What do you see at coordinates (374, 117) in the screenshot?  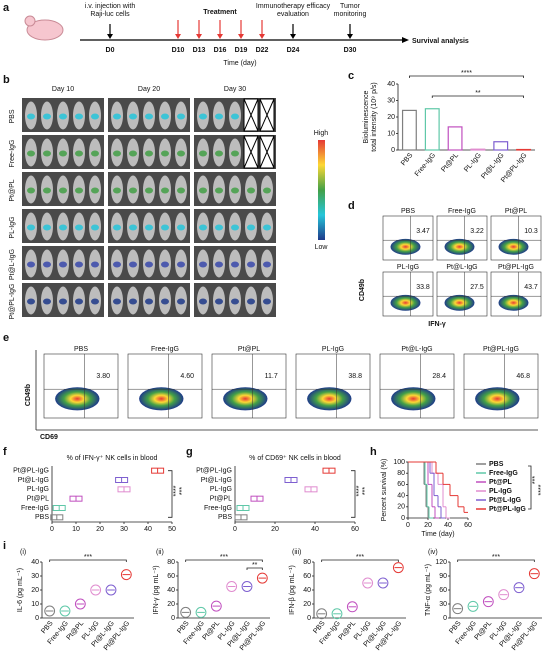 I see `label: total intensity (10⁹ p/s)` at bounding box center [374, 117].